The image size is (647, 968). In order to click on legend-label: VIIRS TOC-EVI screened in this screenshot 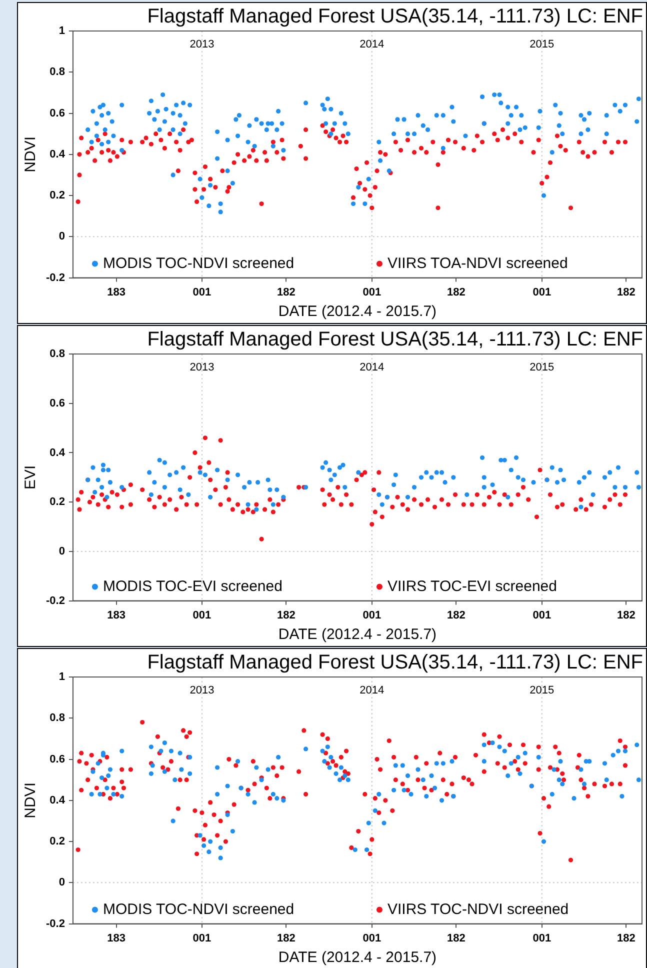, I will do `click(472, 586)`.